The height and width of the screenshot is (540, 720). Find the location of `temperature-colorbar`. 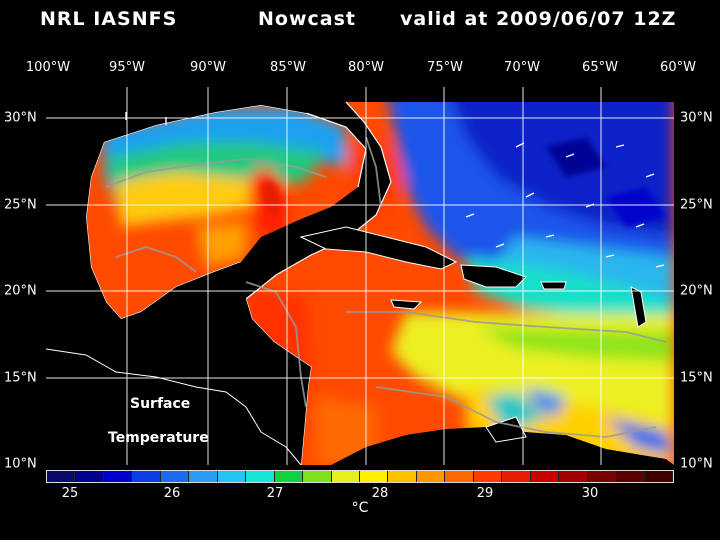

temperature-colorbar is located at coordinates (360, 476).